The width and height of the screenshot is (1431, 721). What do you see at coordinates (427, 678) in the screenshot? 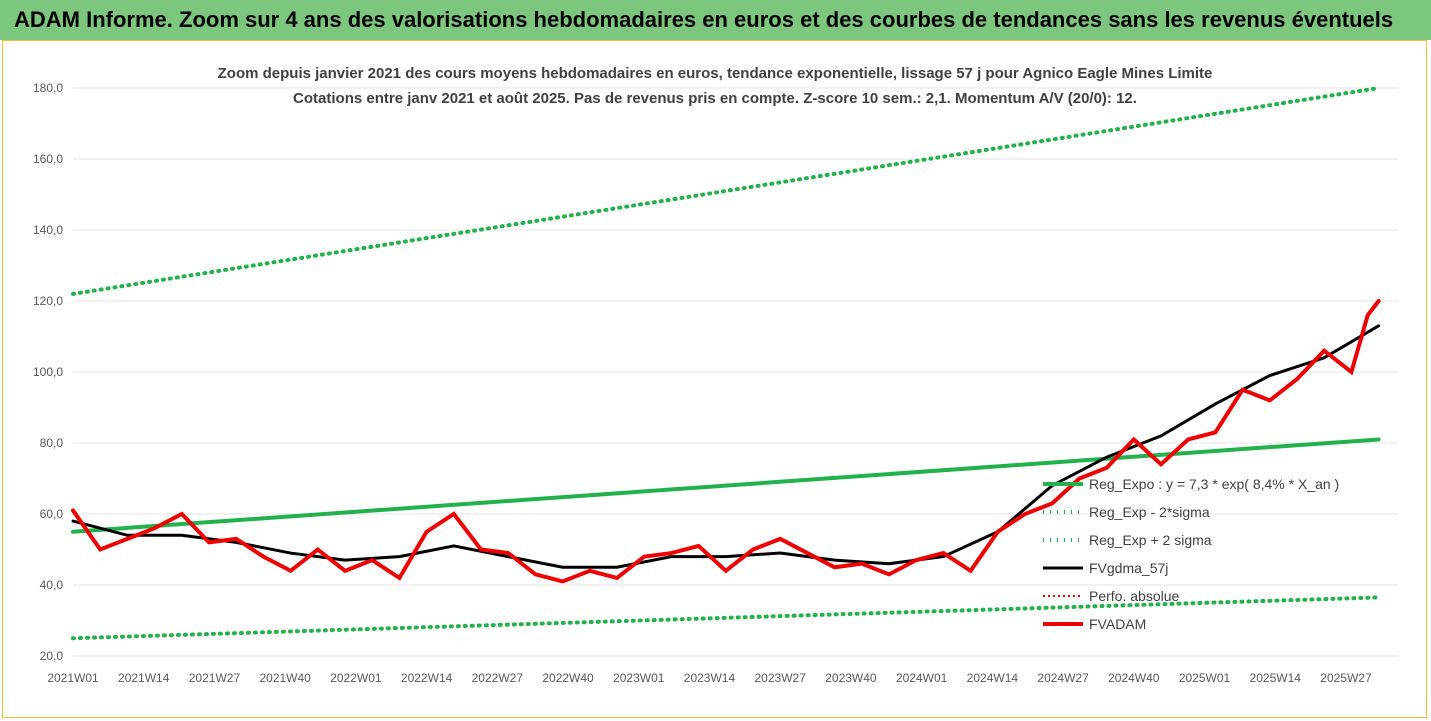
I see `x-tick-label: 2022W14` at bounding box center [427, 678].